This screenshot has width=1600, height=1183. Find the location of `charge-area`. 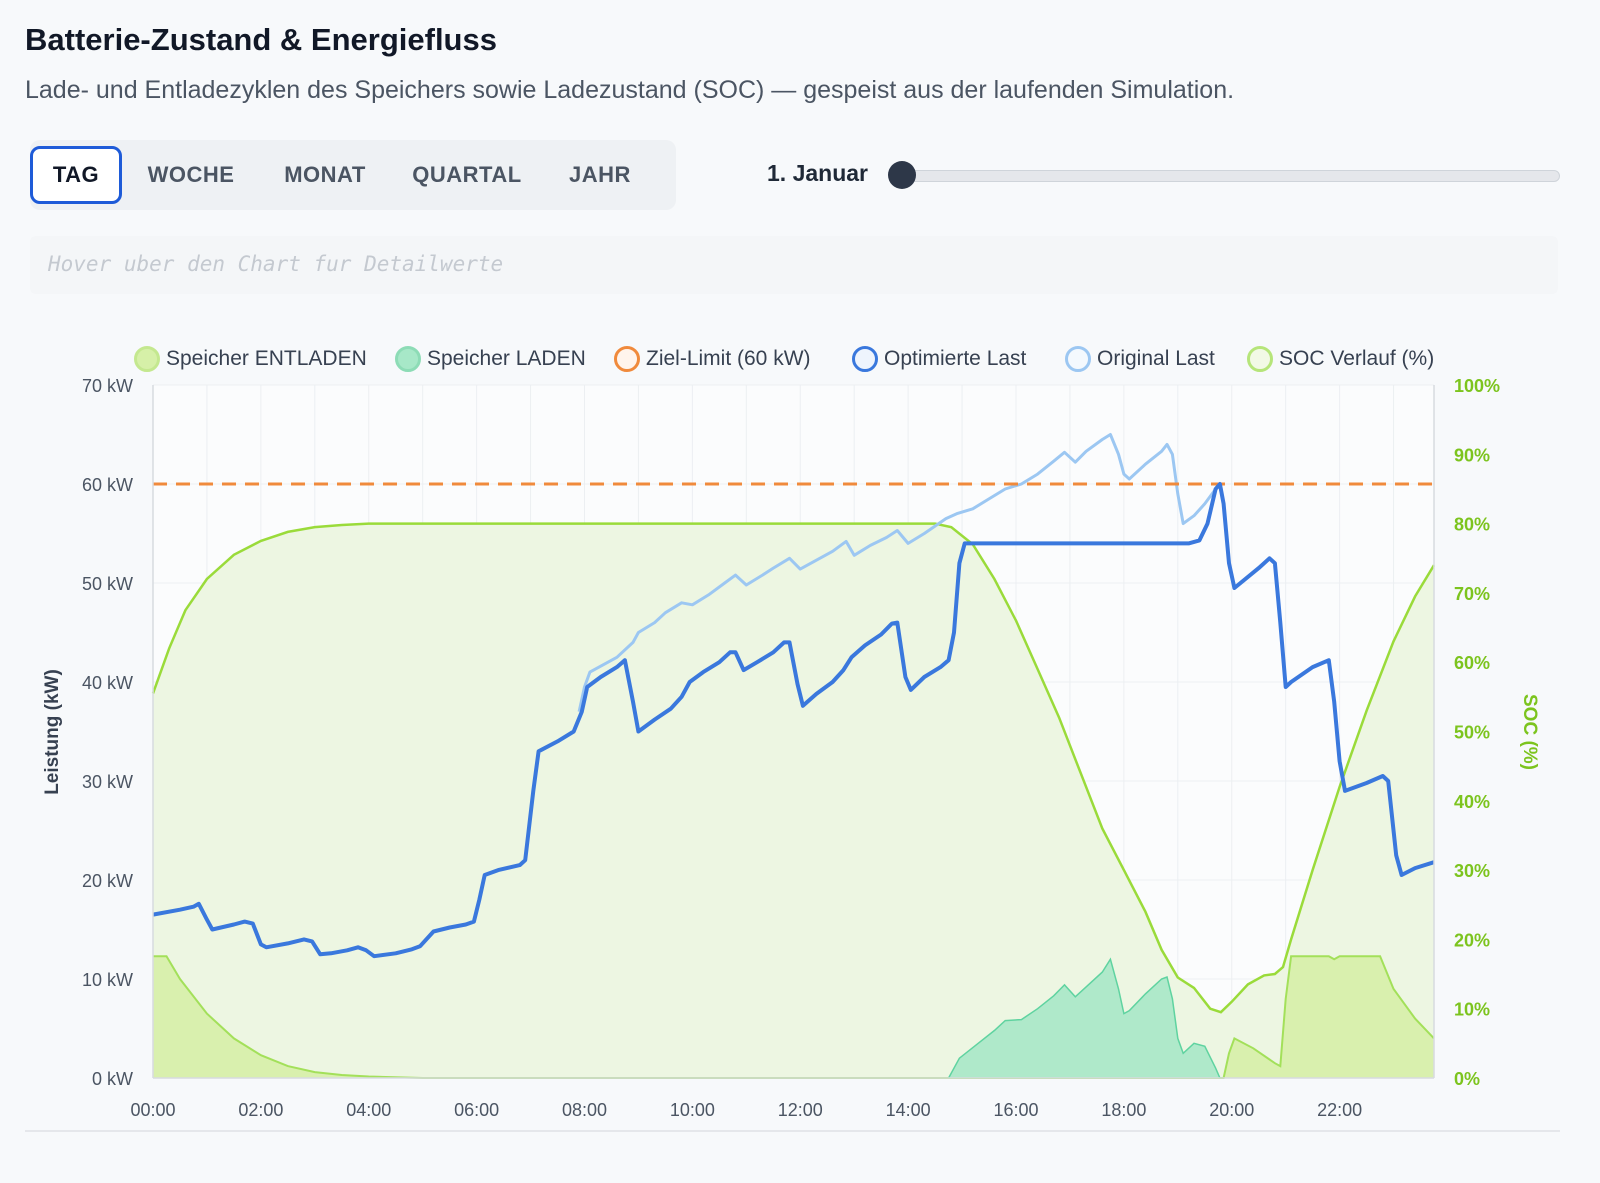

charge-area is located at coordinates (1084, 1018).